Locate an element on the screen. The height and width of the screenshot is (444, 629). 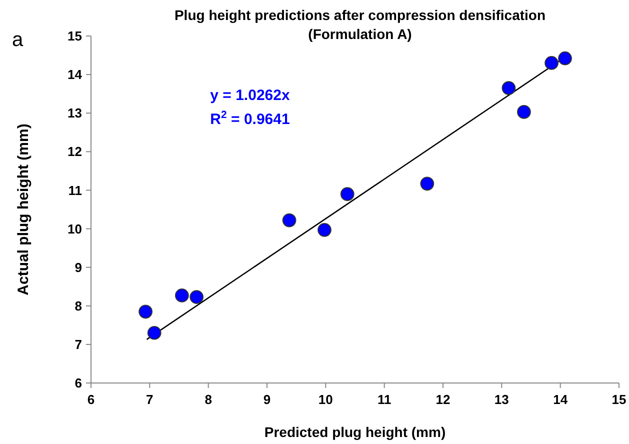
y-axis-title: Actual plug height (mm) is located at coordinates (23, 210).